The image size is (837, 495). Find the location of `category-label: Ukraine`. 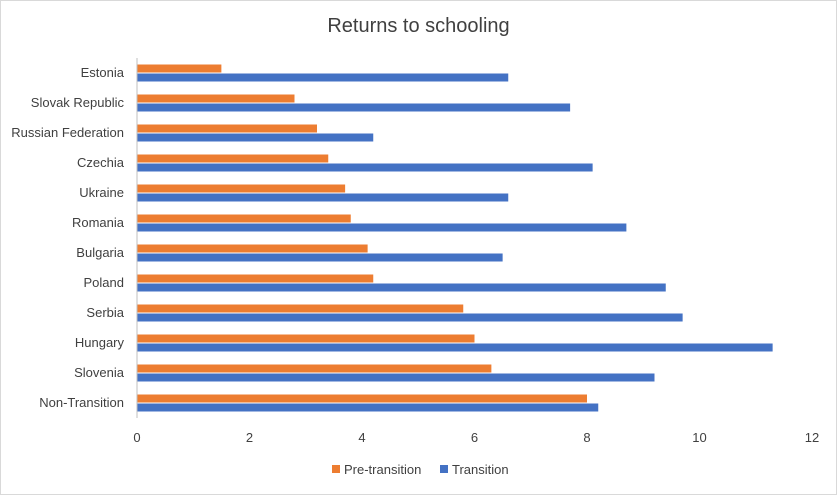

category-label: Ukraine is located at coordinates (101, 192).